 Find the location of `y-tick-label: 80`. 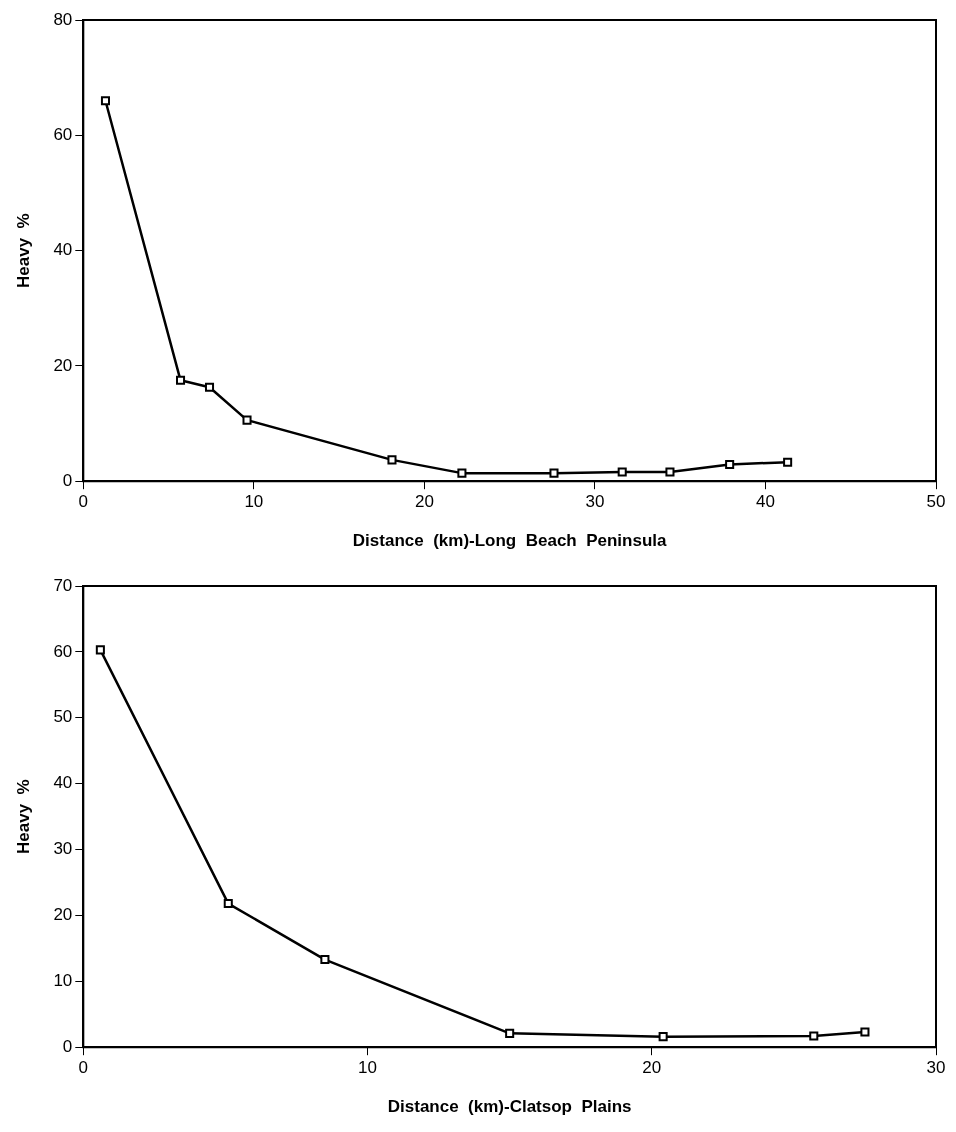

y-tick-label: 80 is located at coordinates (63, 19).